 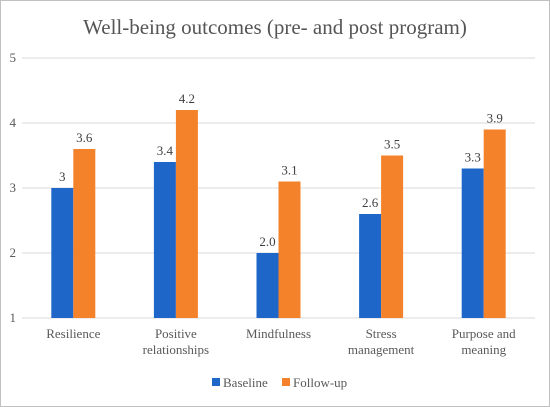 What do you see at coordinates (13, 122) in the screenshot?
I see `y-tick-label: 4` at bounding box center [13, 122].